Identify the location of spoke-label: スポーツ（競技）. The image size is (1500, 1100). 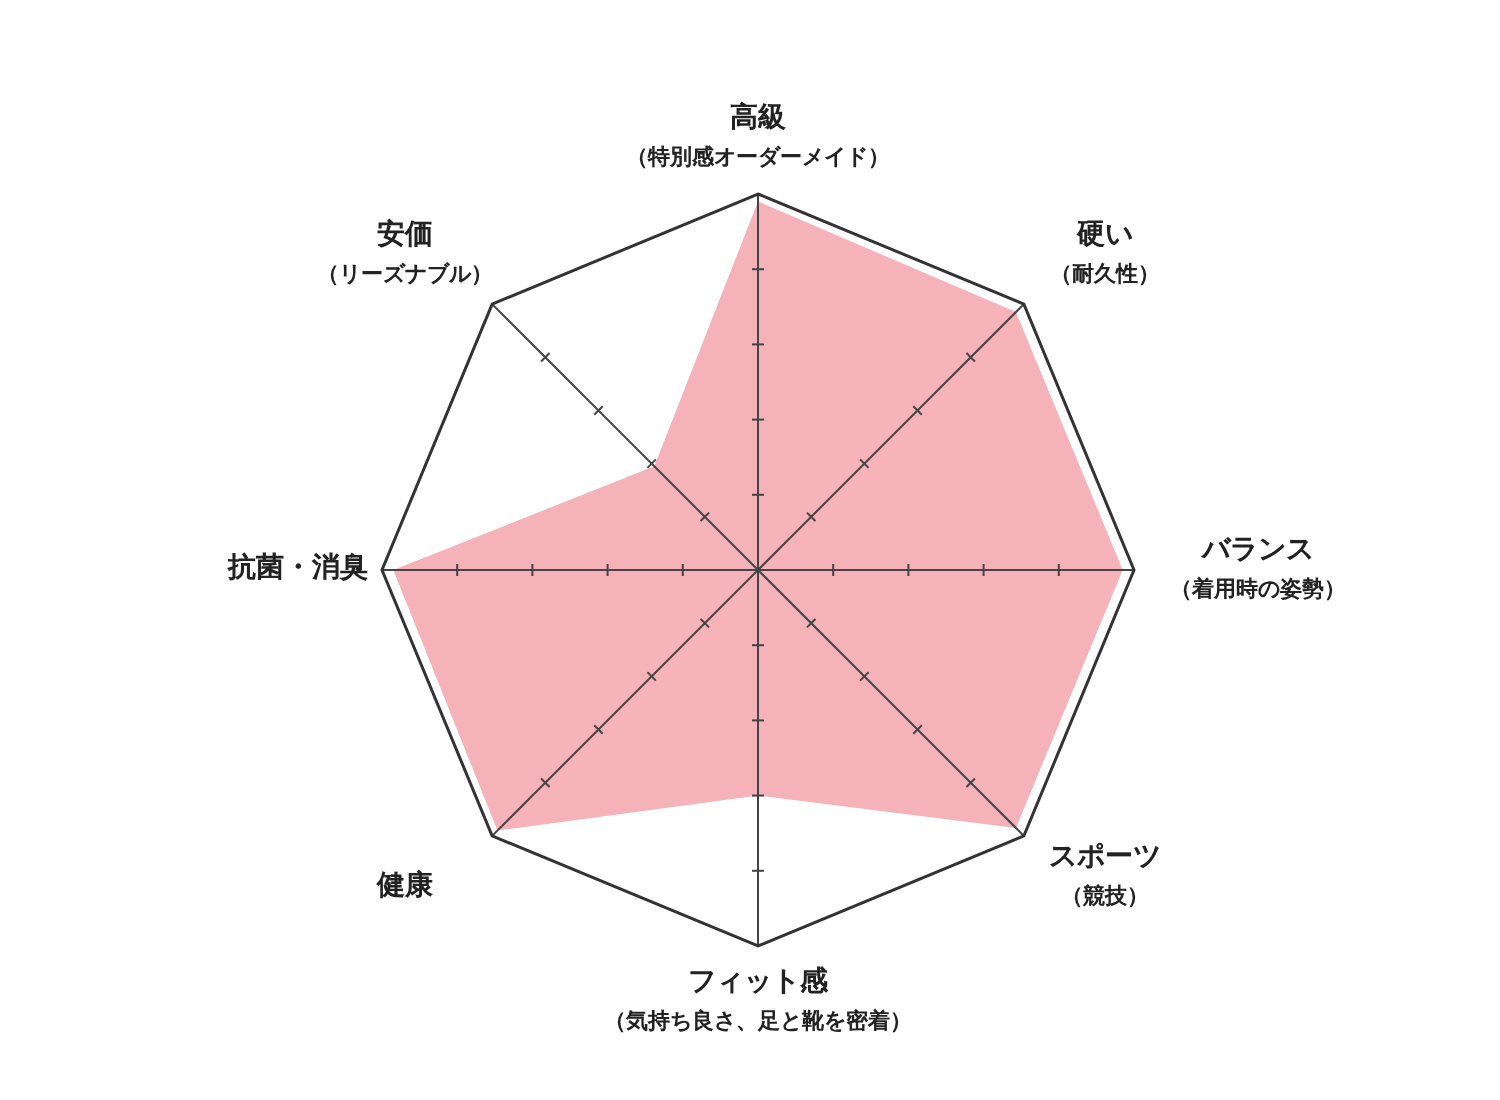
(1104, 875).